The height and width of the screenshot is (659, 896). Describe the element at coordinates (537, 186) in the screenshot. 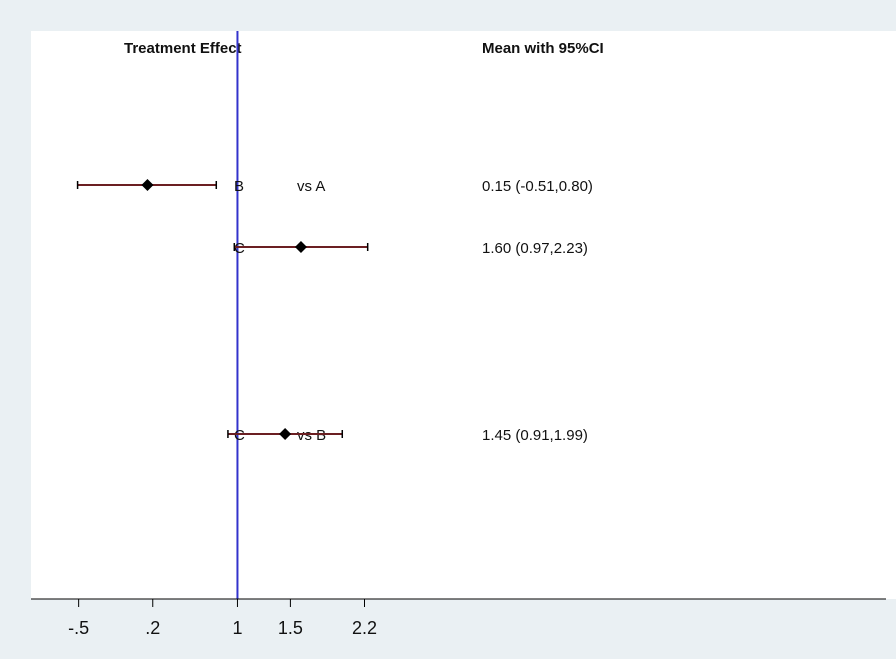

I see `mean-ci-text: 0.15 (-0.51,0.80)` at that location.